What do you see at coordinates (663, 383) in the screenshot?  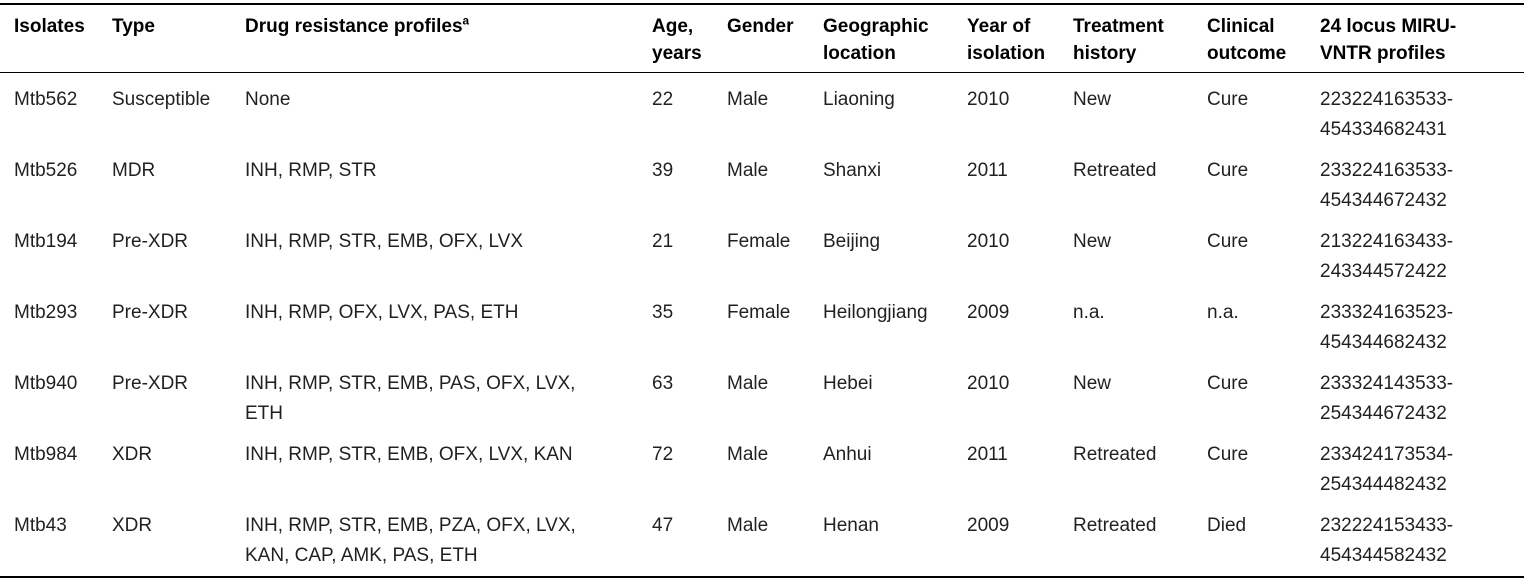 I see `cell-age: 63` at bounding box center [663, 383].